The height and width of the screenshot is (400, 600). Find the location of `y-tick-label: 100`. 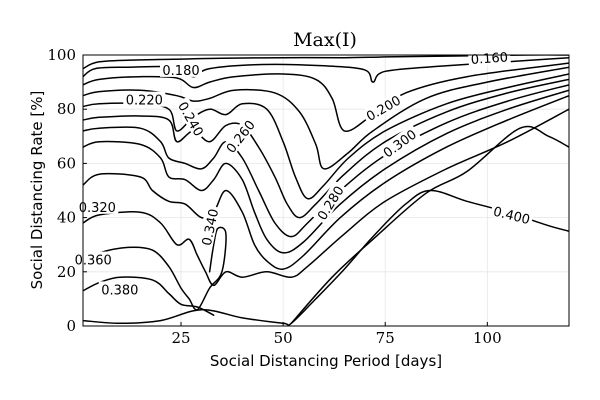

y-tick-label: 100 is located at coordinates (61, 55).